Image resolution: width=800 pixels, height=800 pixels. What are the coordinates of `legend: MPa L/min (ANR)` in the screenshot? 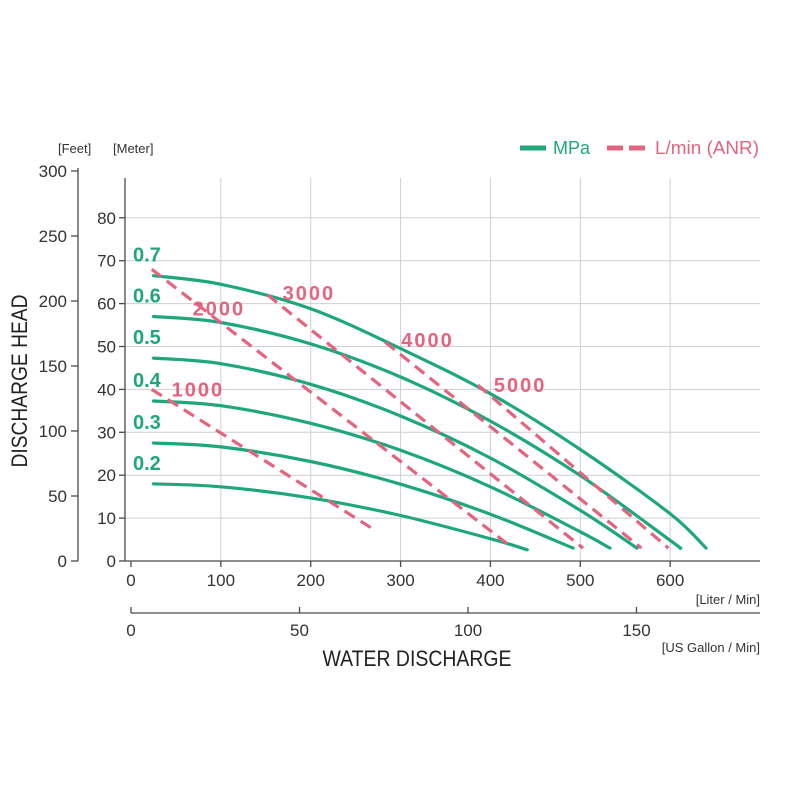 It's located at (639, 148).